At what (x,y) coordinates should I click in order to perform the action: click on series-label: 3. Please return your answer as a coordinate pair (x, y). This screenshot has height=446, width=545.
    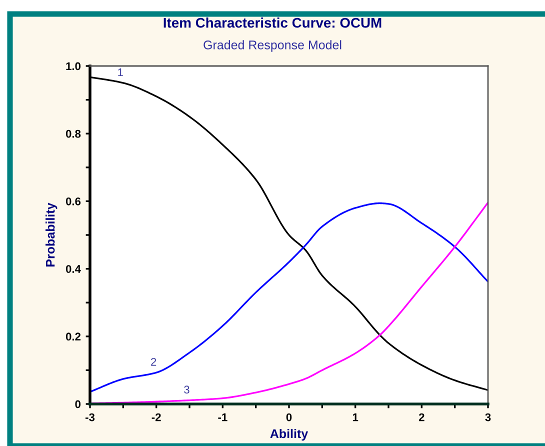
    Looking at the image, I should click on (187, 390).